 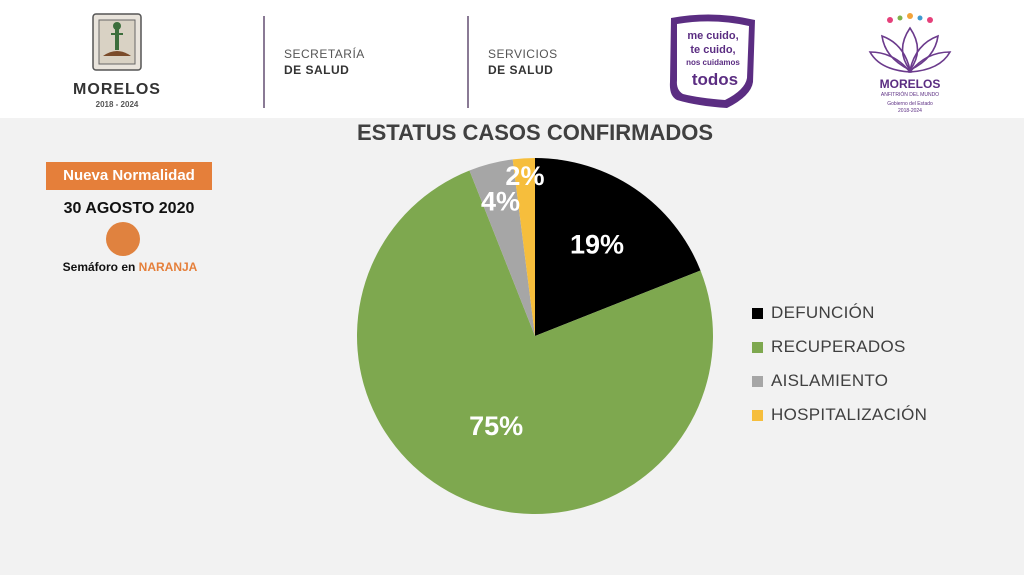 I want to click on semaforo-status: Semáforo en NARANJA, so click(x=130, y=267).